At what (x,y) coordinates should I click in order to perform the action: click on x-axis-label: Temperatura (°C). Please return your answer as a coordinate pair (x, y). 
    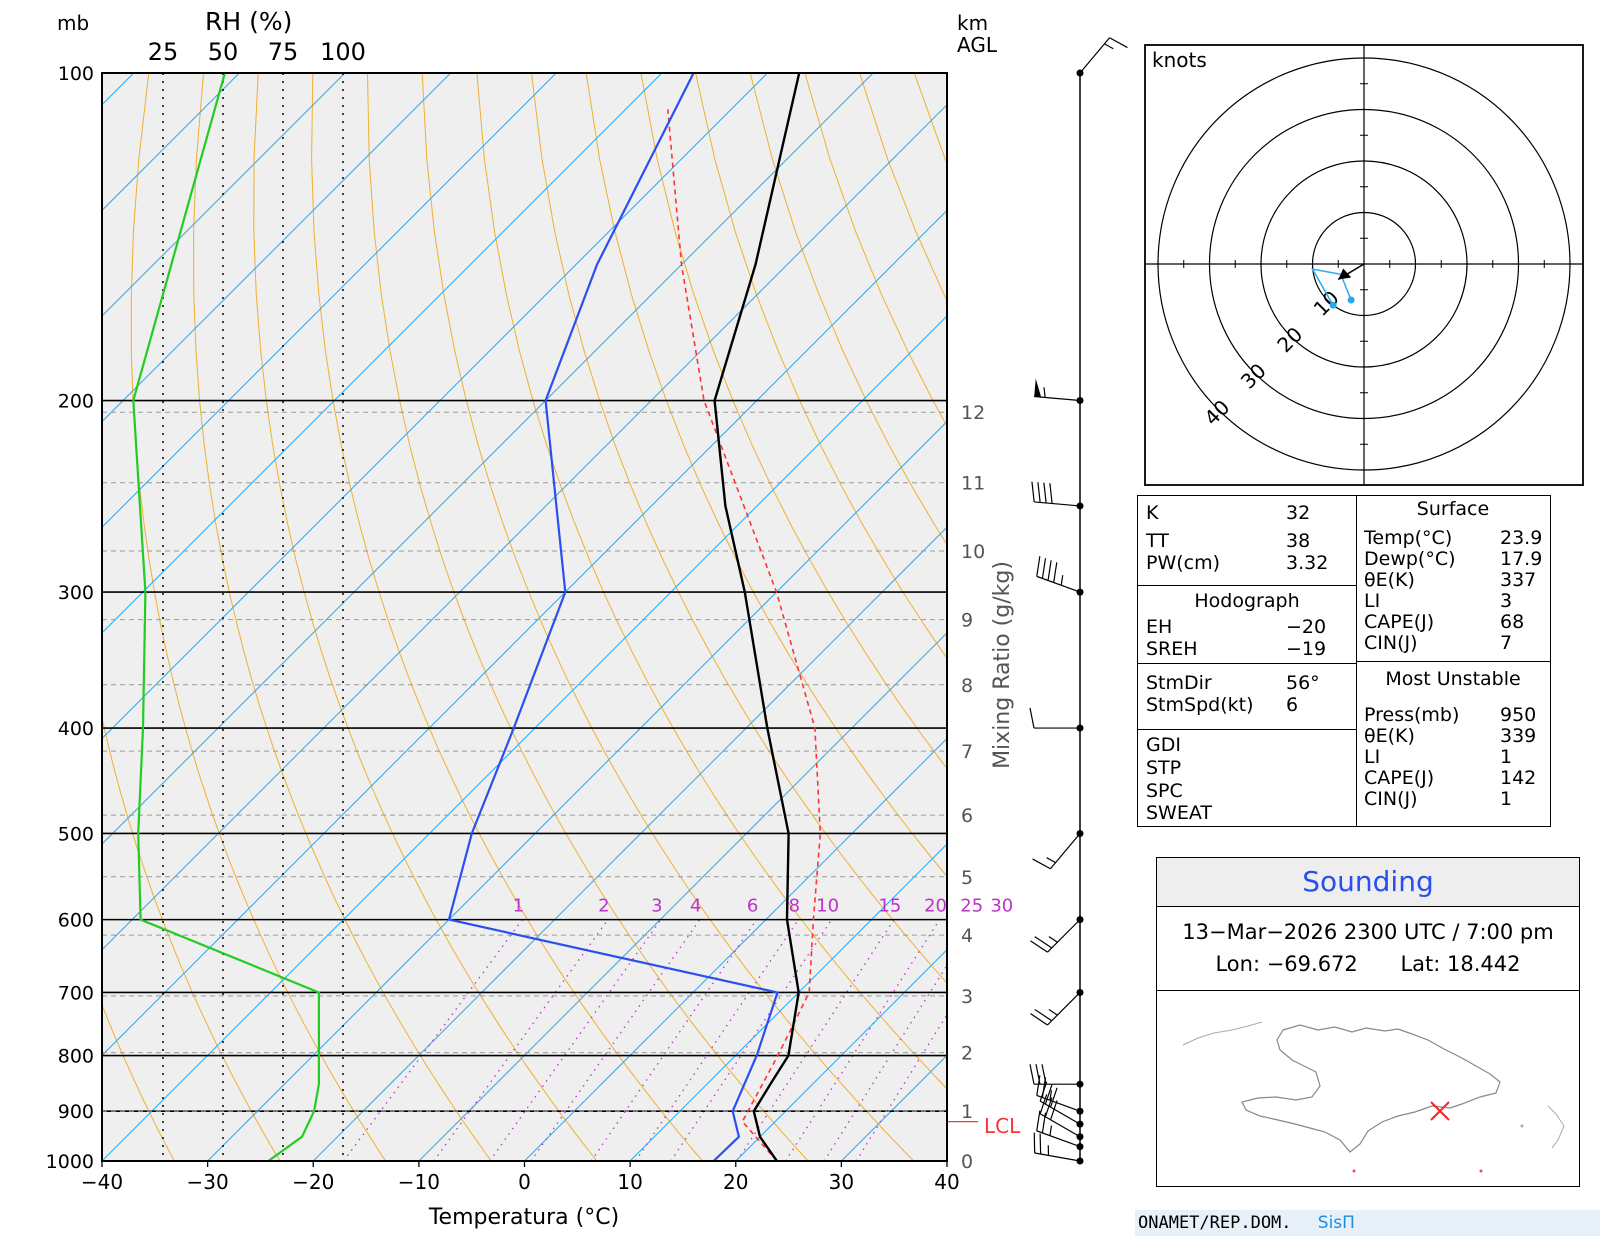
    Looking at the image, I should click on (523, 1217).